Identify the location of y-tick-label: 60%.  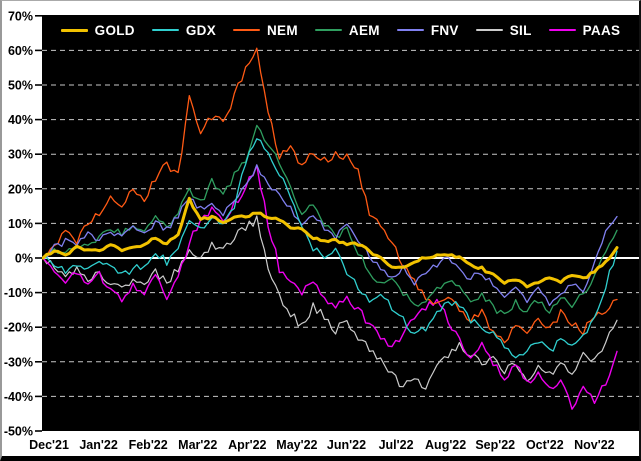
(20, 51).